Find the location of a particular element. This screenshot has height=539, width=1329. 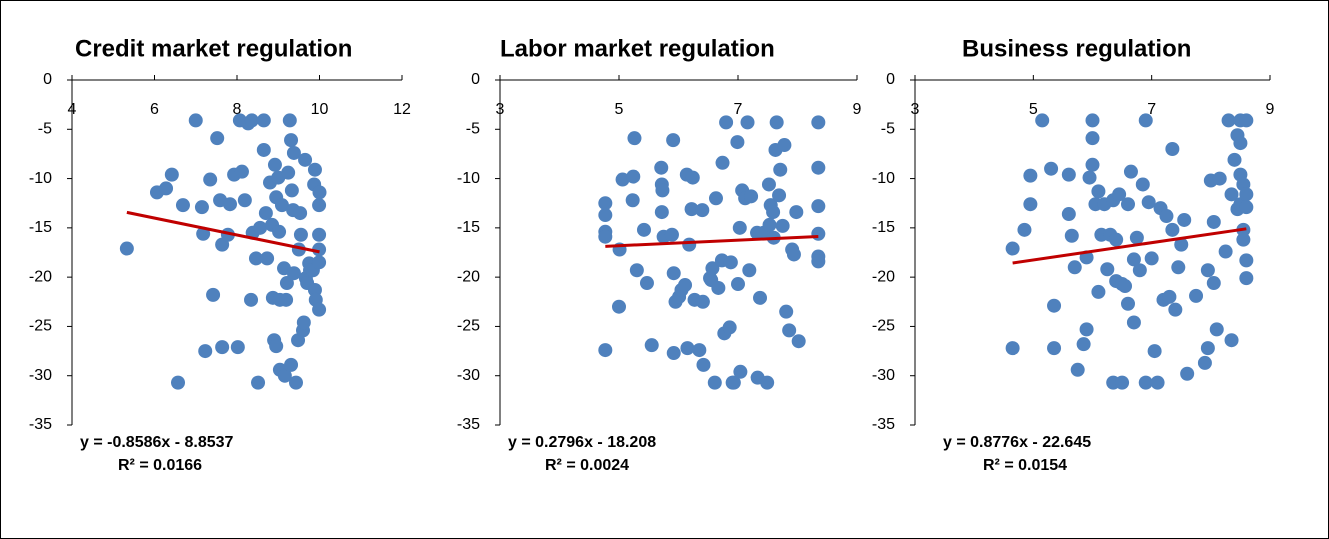

x-tick-label: 3 is located at coordinates (915, 109).